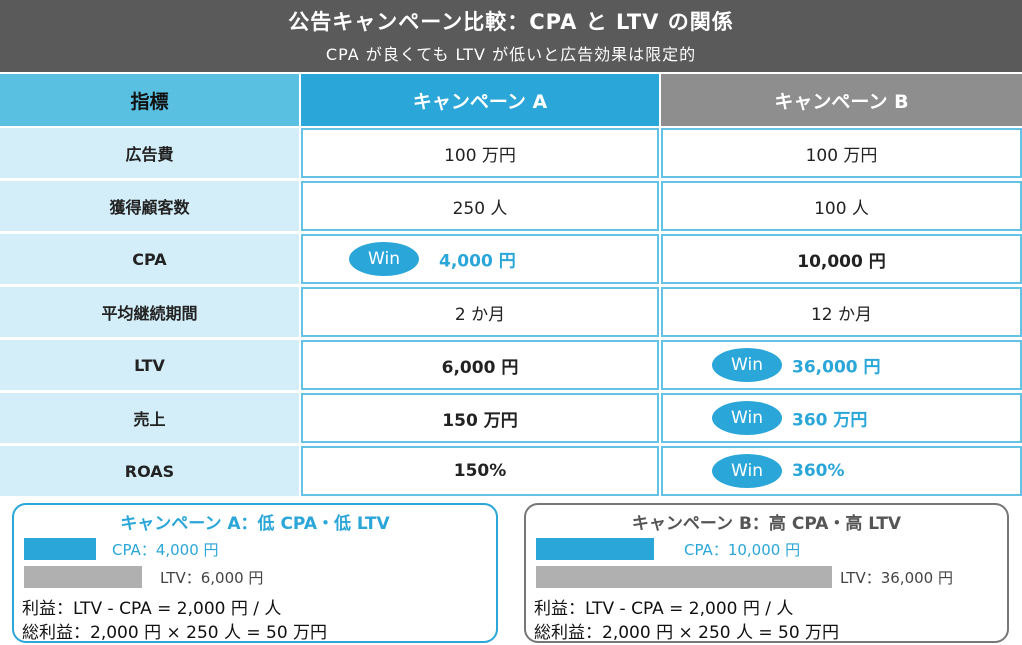 This screenshot has height=645, width=1022. I want to click on campaign-a-value: 6,000 円, so click(480, 367).